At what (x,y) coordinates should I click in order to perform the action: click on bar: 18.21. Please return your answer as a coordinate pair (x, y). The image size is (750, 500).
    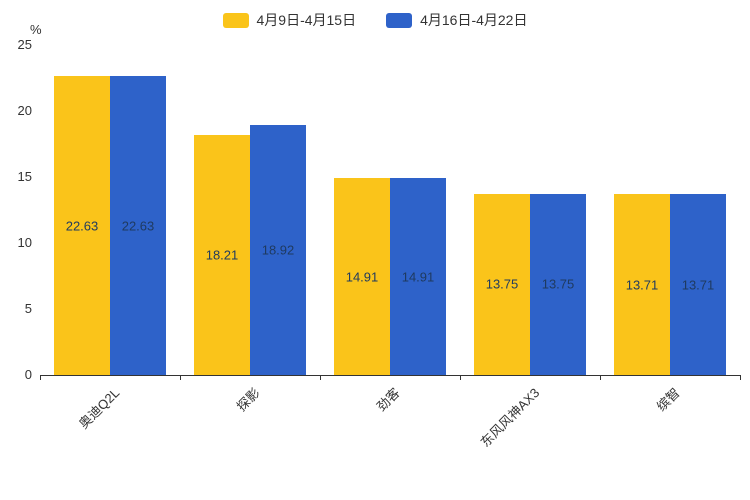
    Looking at the image, I should click on (222, 254).